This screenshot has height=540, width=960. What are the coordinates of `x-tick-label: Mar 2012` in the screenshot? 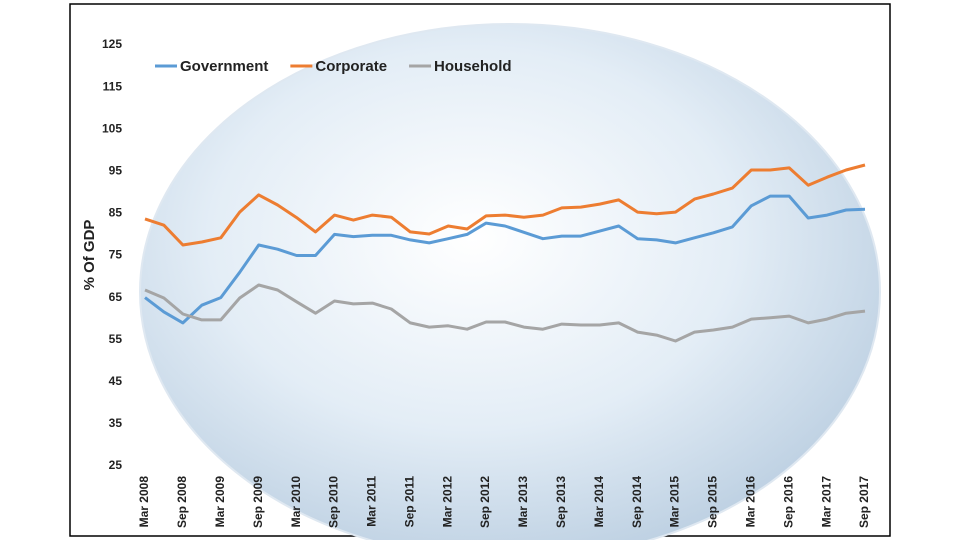 It's located at (447, 502).